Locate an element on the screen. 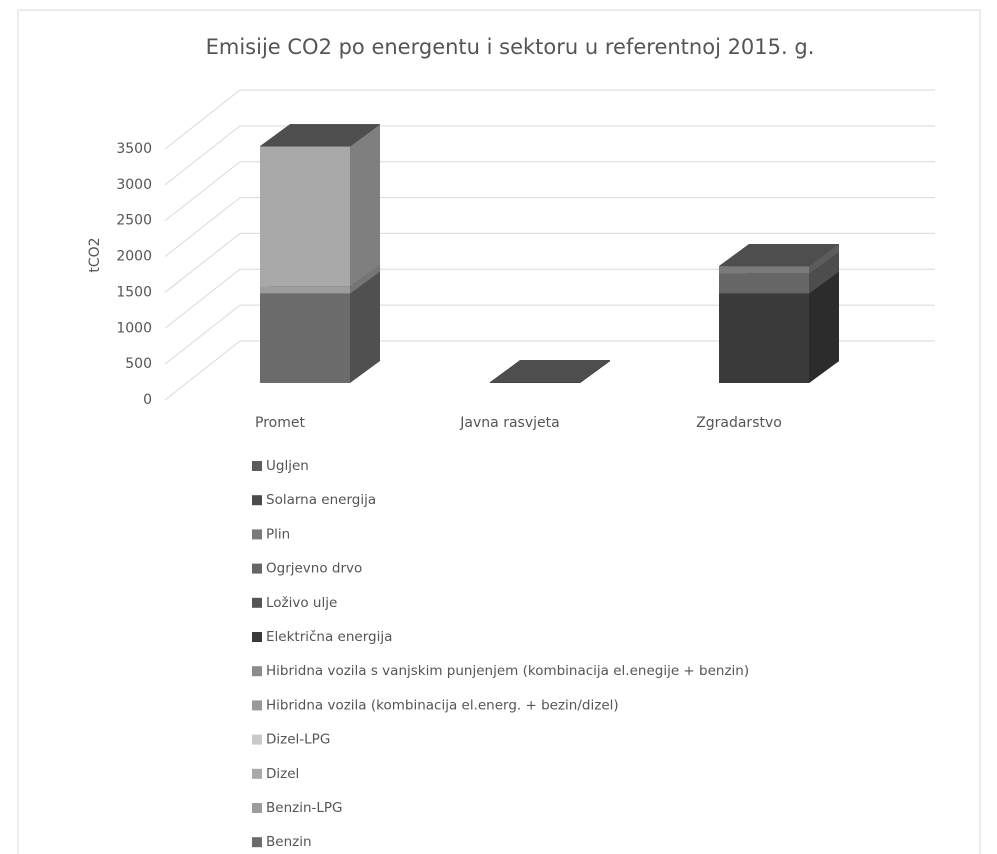  y-tick-label: 0 is located at coordinates (147, 400).